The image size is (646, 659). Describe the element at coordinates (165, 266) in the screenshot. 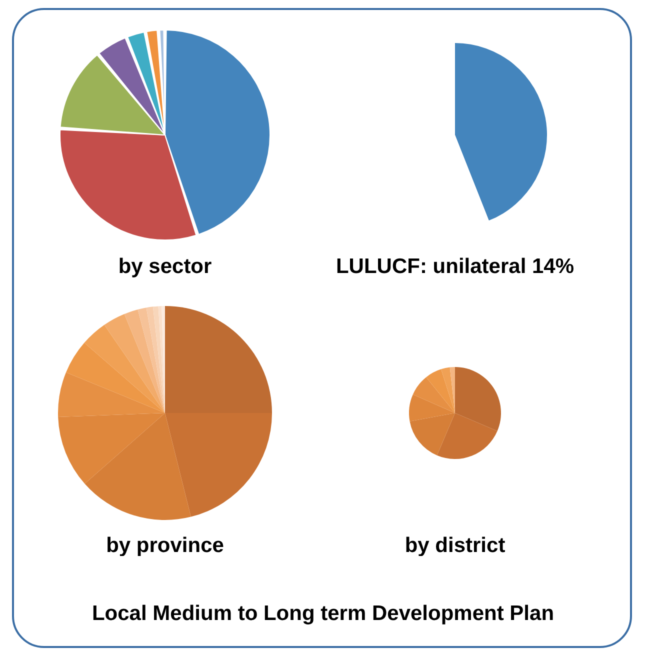

I see `text: by sector` at that location.